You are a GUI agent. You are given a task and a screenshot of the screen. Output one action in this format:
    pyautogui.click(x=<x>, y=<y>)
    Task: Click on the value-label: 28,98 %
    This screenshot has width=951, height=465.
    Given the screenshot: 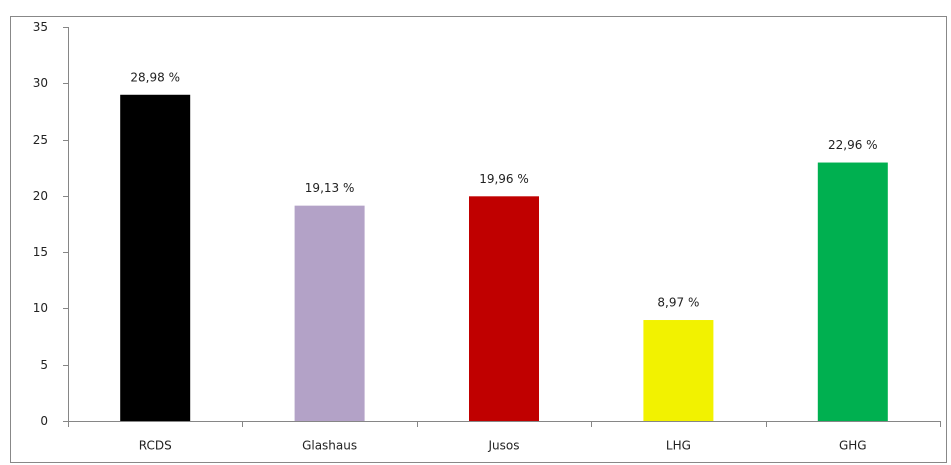 What is the action you would take?
    pyautogui.click(x=155, y=77)
    